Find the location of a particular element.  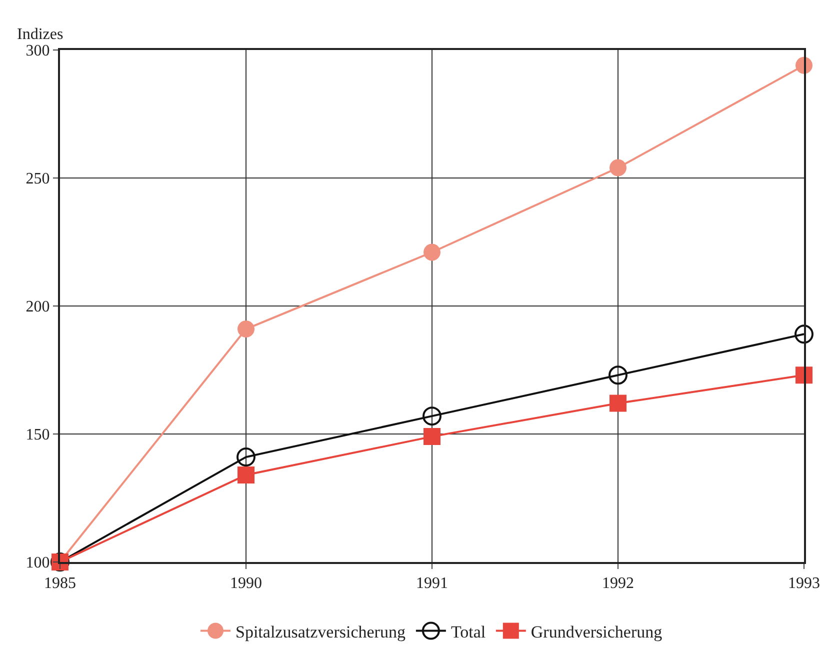

x-tick-label: 1992 is located at coordinates (618, 583).